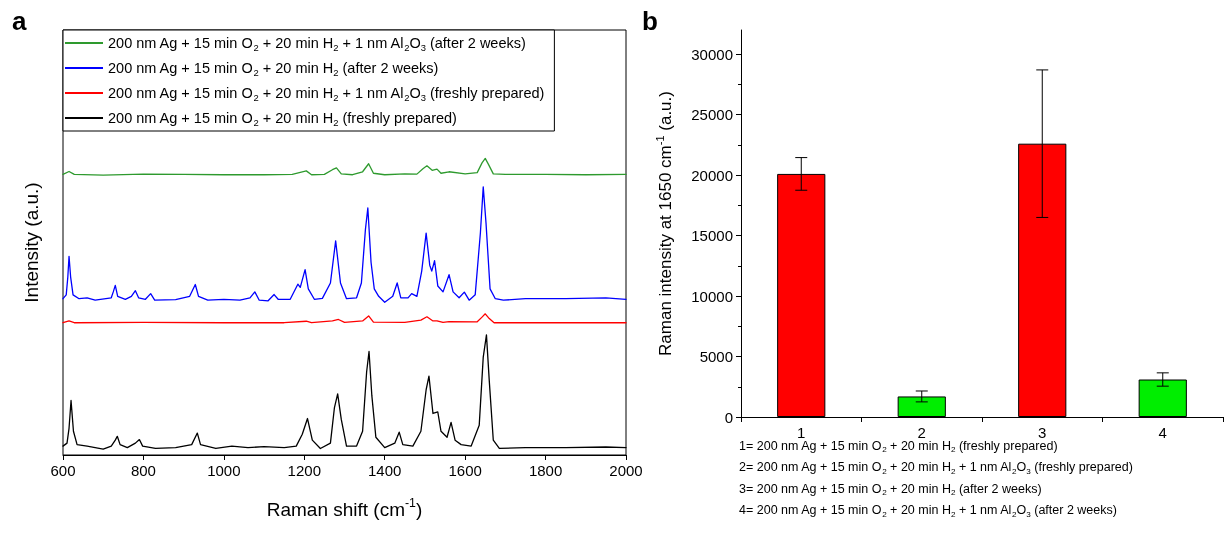 Image resolution: width=1231 pixels, height=544 pixels. What do you see at coordinates (224, 470) in the screenshot?
I see `x-tick-label: 1000` at bounding box center [224, 470].